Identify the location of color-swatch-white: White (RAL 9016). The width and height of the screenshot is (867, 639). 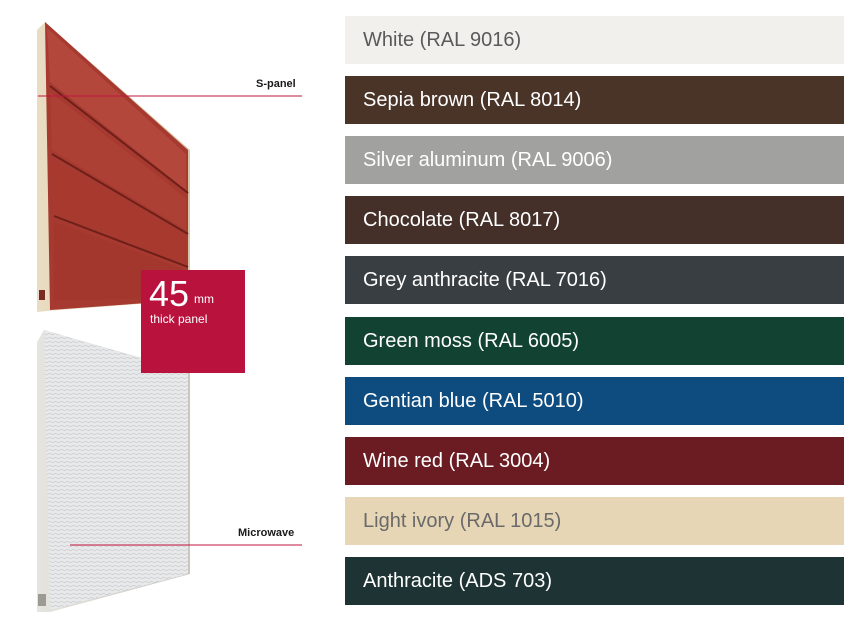
(594, 40).